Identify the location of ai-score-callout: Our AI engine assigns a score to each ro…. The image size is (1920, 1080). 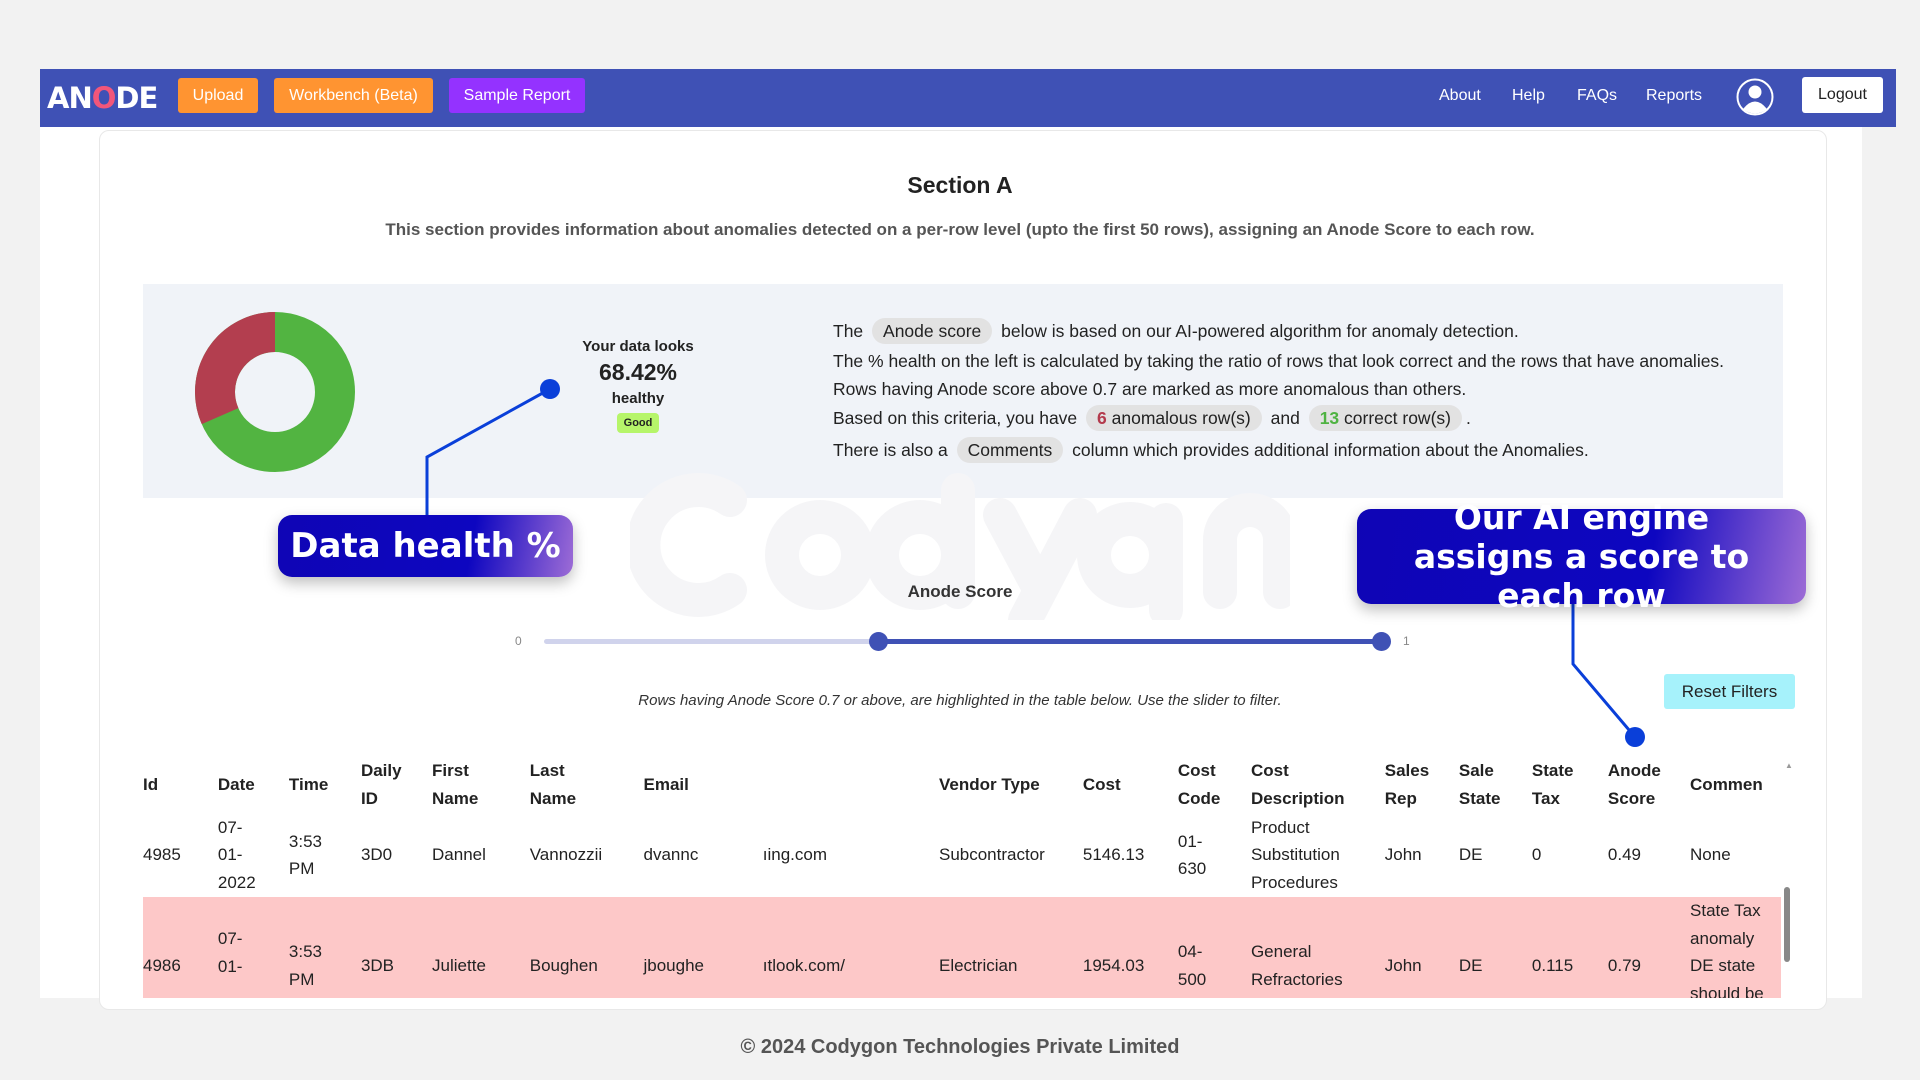
(1581, 556).